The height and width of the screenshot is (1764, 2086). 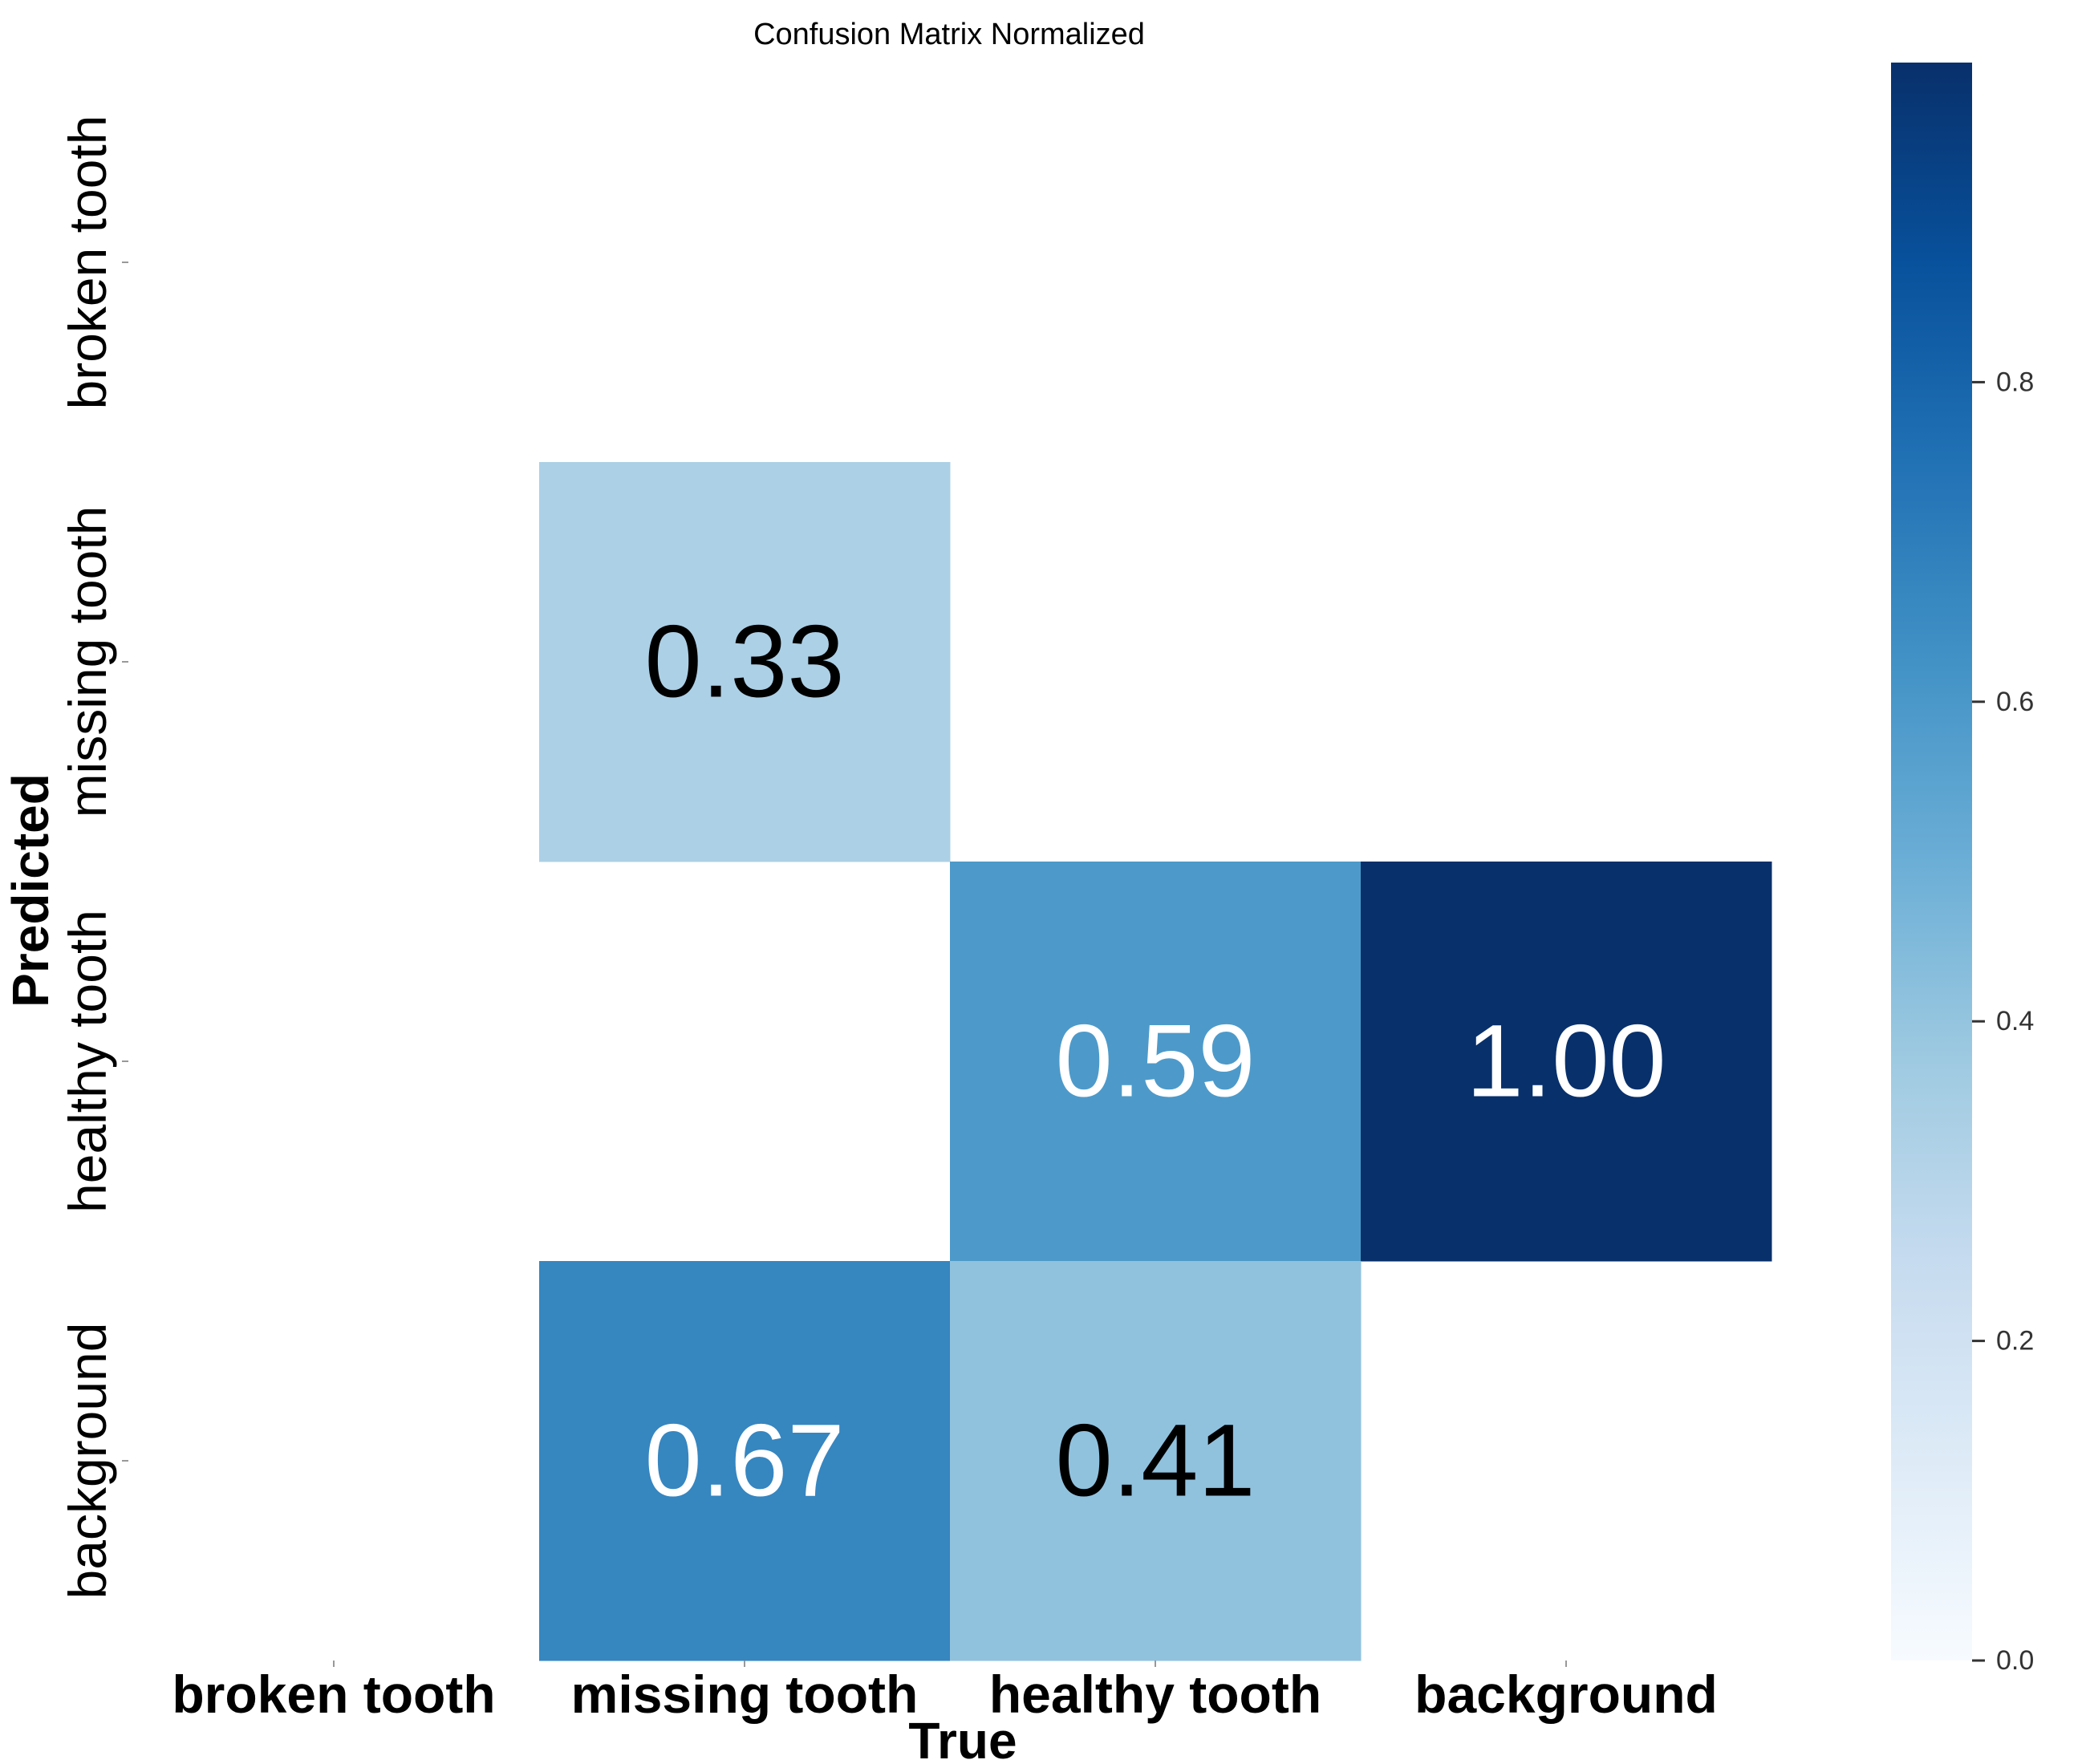 What do you see at coordinates (333, 1694) in the screenshot?
I see `x-tick-label: broken tooth` at bounding box center [333, 1694].